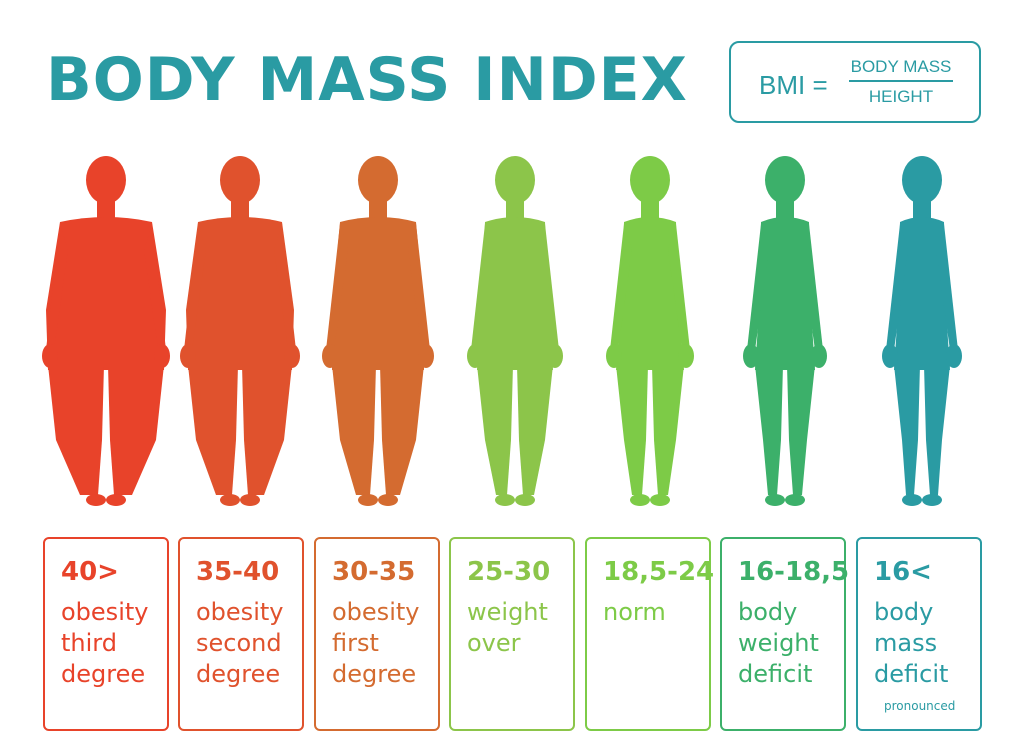  What do you see at coordinates (507, 627) in the screenshot?
I see `category-description: weight over` at bounding box center [507, 627].